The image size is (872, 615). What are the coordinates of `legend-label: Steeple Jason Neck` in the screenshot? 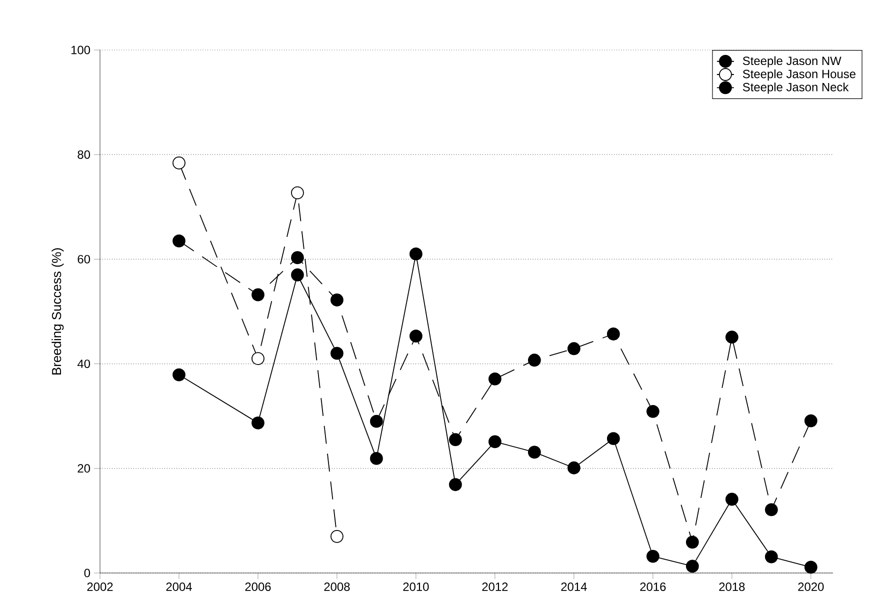 It's located at (795, 88).